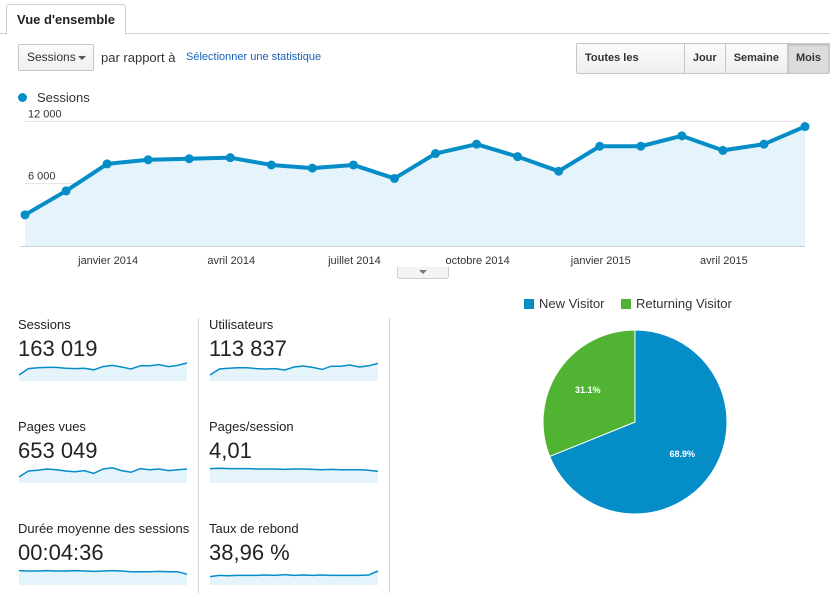 This screenshot has width=830, height=613. I want to click on x-tick-label: janvier 2014, so click(107, 261).